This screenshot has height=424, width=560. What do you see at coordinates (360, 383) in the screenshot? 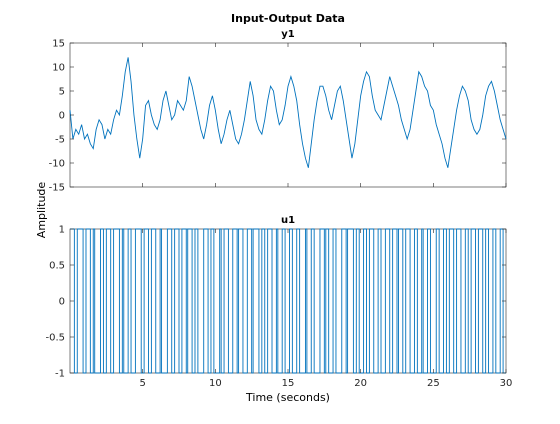
I see `u1-xtick-label: 20` at bounding box center [360, 383].